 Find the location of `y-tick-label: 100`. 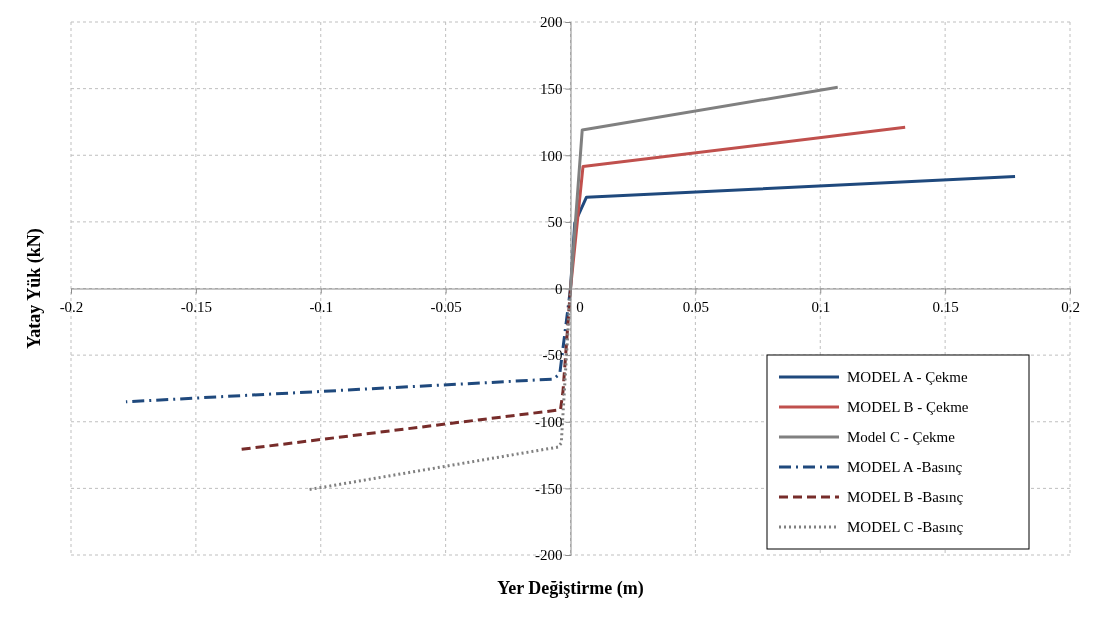

y-tick-label: 100 is located at coordinates (551, 155).